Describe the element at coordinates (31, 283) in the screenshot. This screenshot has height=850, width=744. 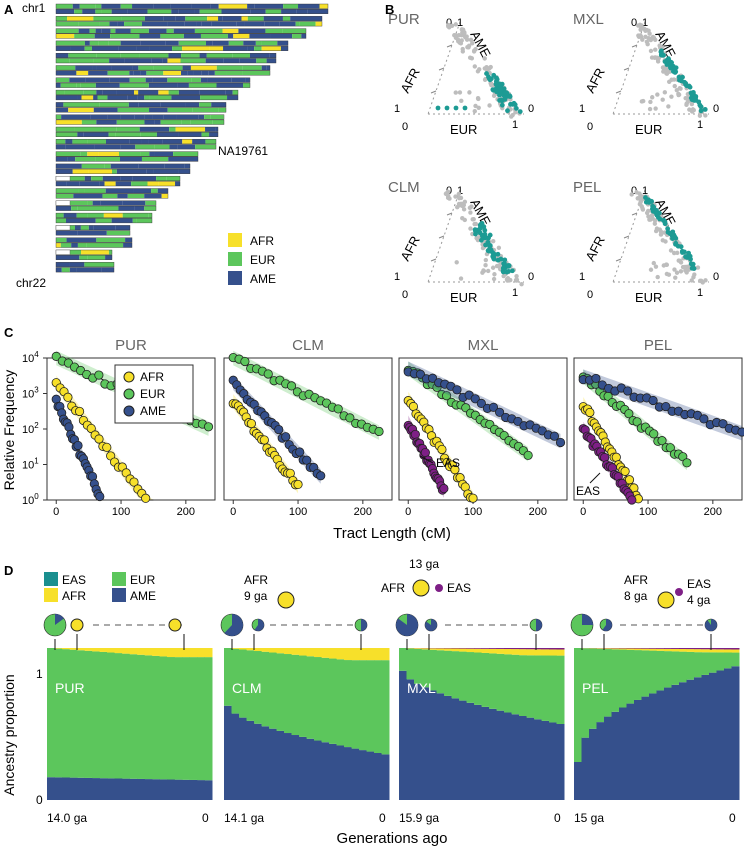
I see `chr-last-label: chr22` at that location.